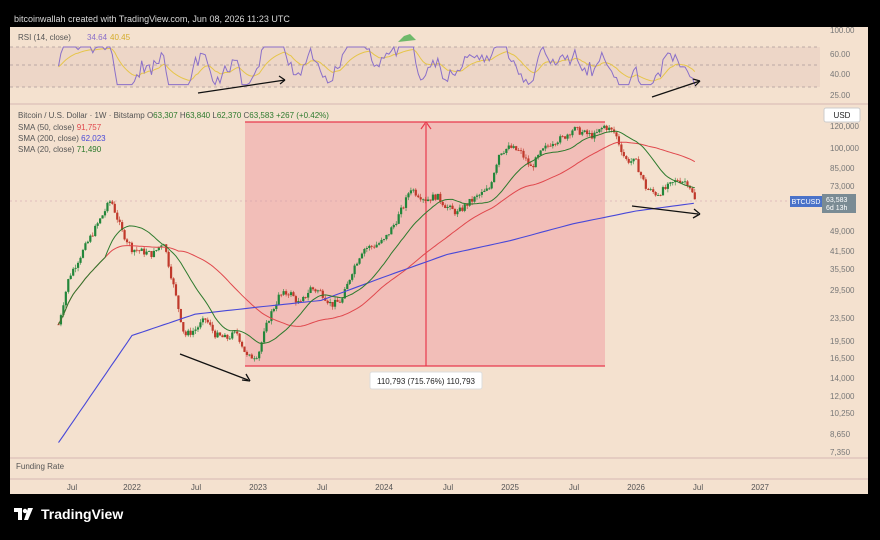  Describe the element at coordinates (40, 466) in the screenshot. I see `funding-label: Funding Rate` at that location.